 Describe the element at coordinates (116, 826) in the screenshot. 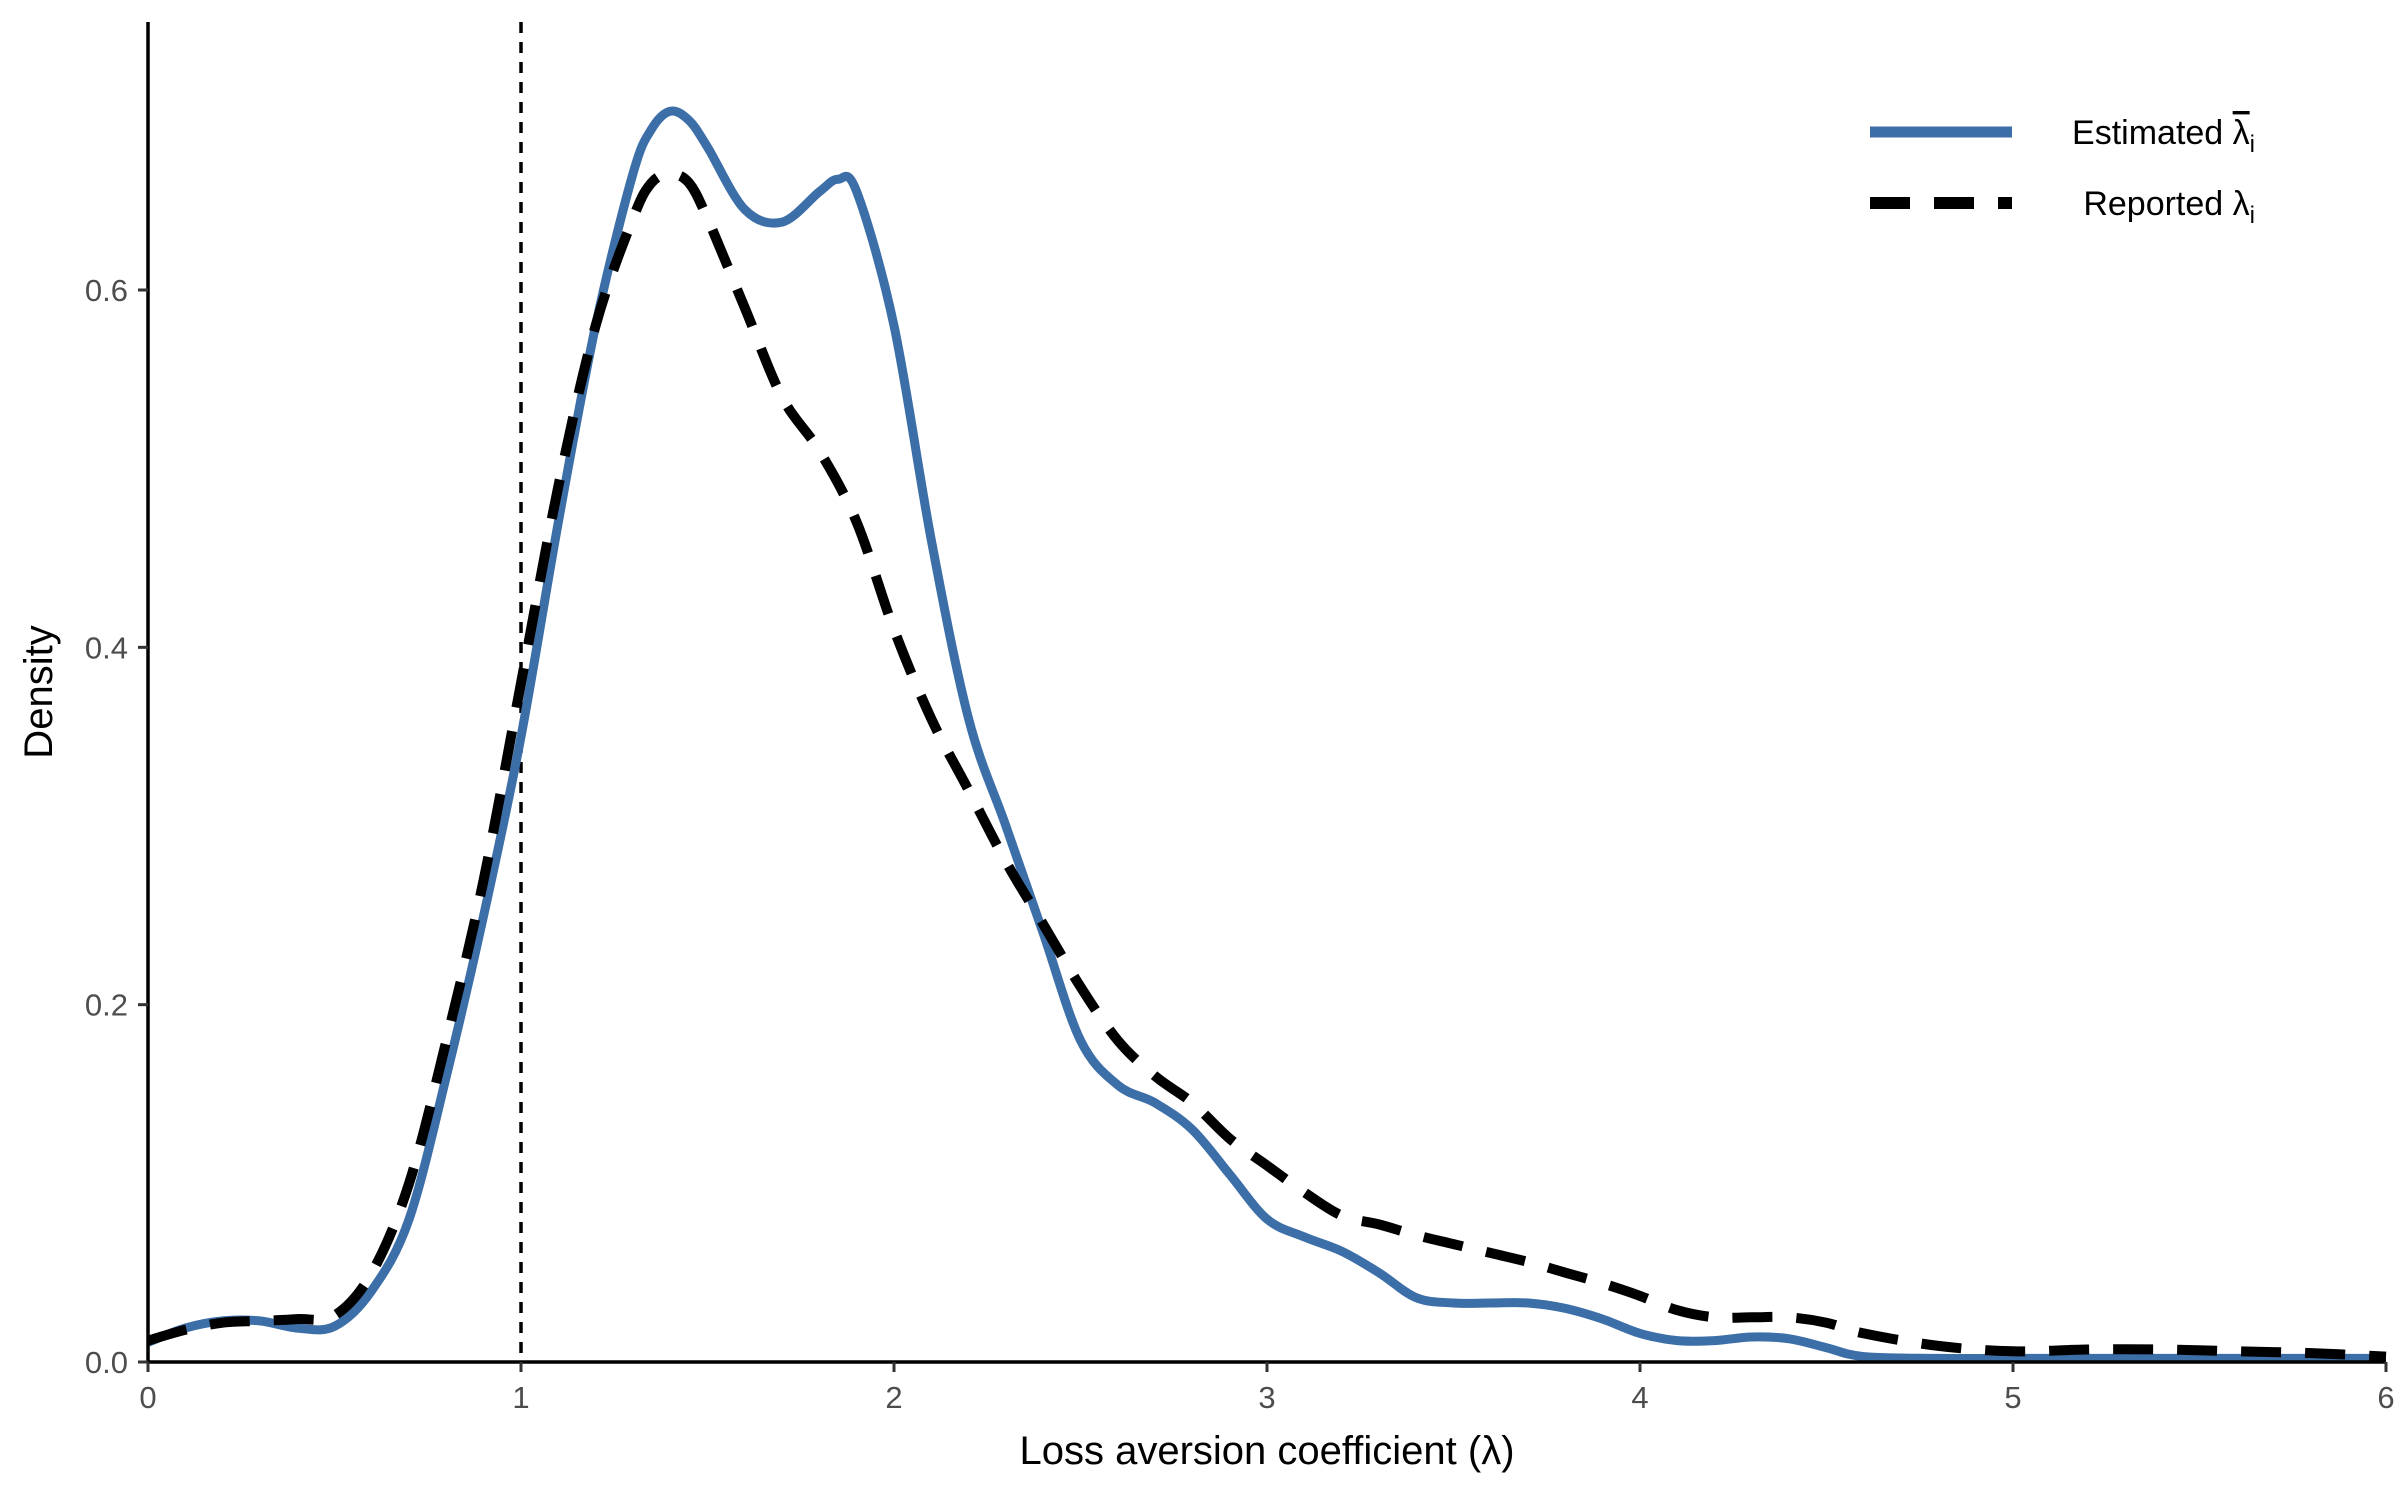

I see `y-ticks: 0.0 0.2 0.4 0.6` at that location.